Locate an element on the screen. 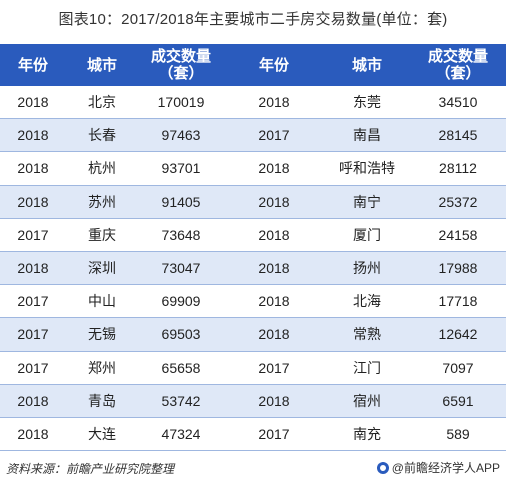 Image resolution: width=506 pixels, height=487 pixels. quantity-cell: 25372 is located at coordinates (458, 202).